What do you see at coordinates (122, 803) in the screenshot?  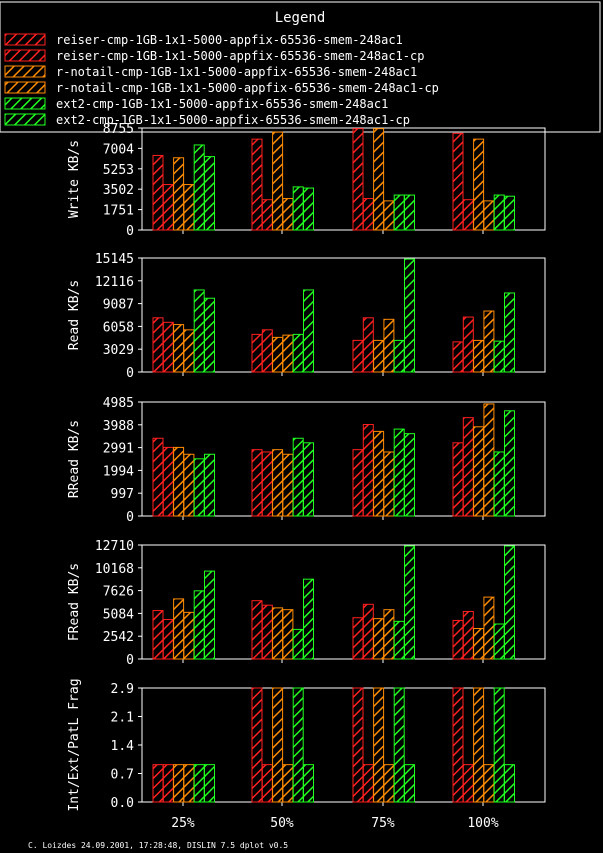 I see `y-tick-label: 0.0` at bounding box center [122, 803].